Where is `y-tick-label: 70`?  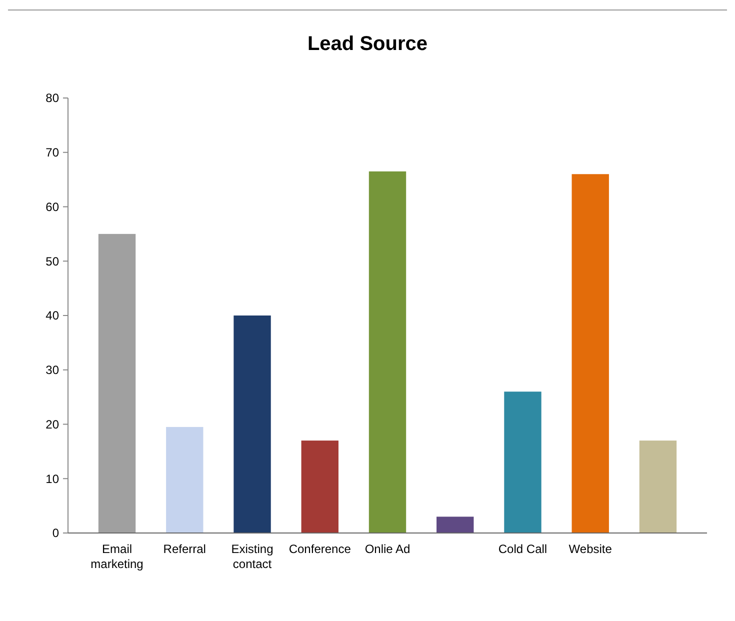
y-tick-label: 70 is located at coordinates (53, 153).